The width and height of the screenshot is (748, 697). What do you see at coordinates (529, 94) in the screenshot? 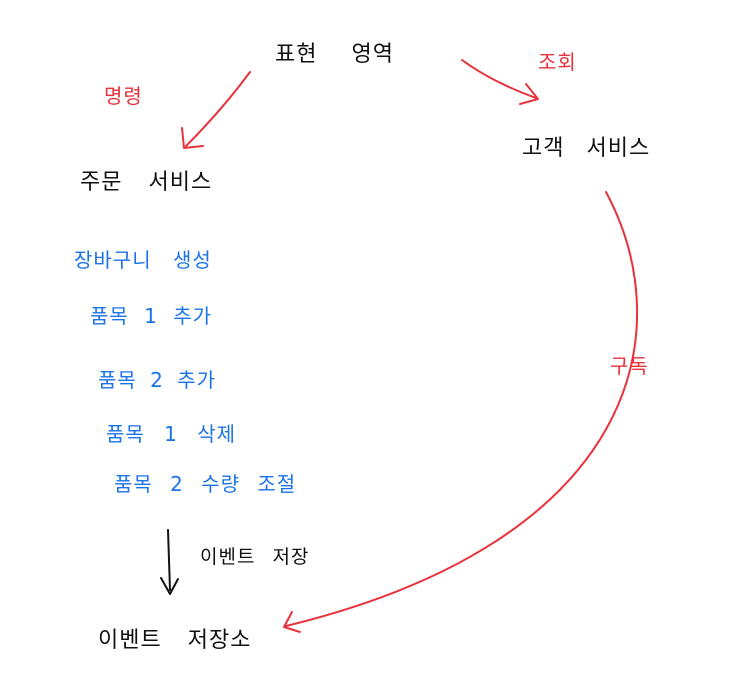
I see `query-arrowhead` at bounding box center [529, 94].